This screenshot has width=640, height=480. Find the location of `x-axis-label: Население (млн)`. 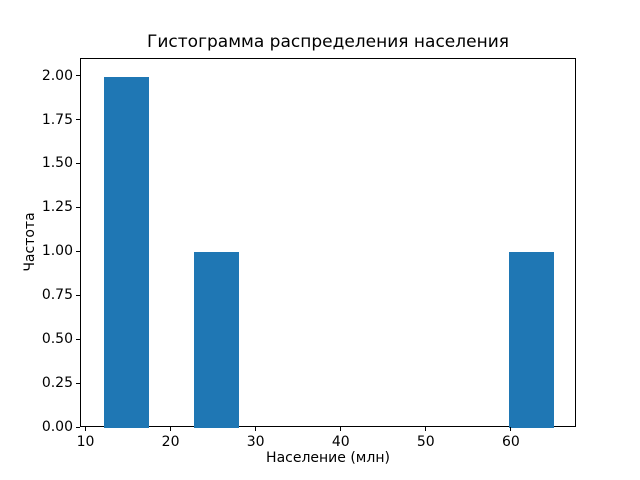

x-axis-label: Население (млн) is located at coordinates (328, 458).